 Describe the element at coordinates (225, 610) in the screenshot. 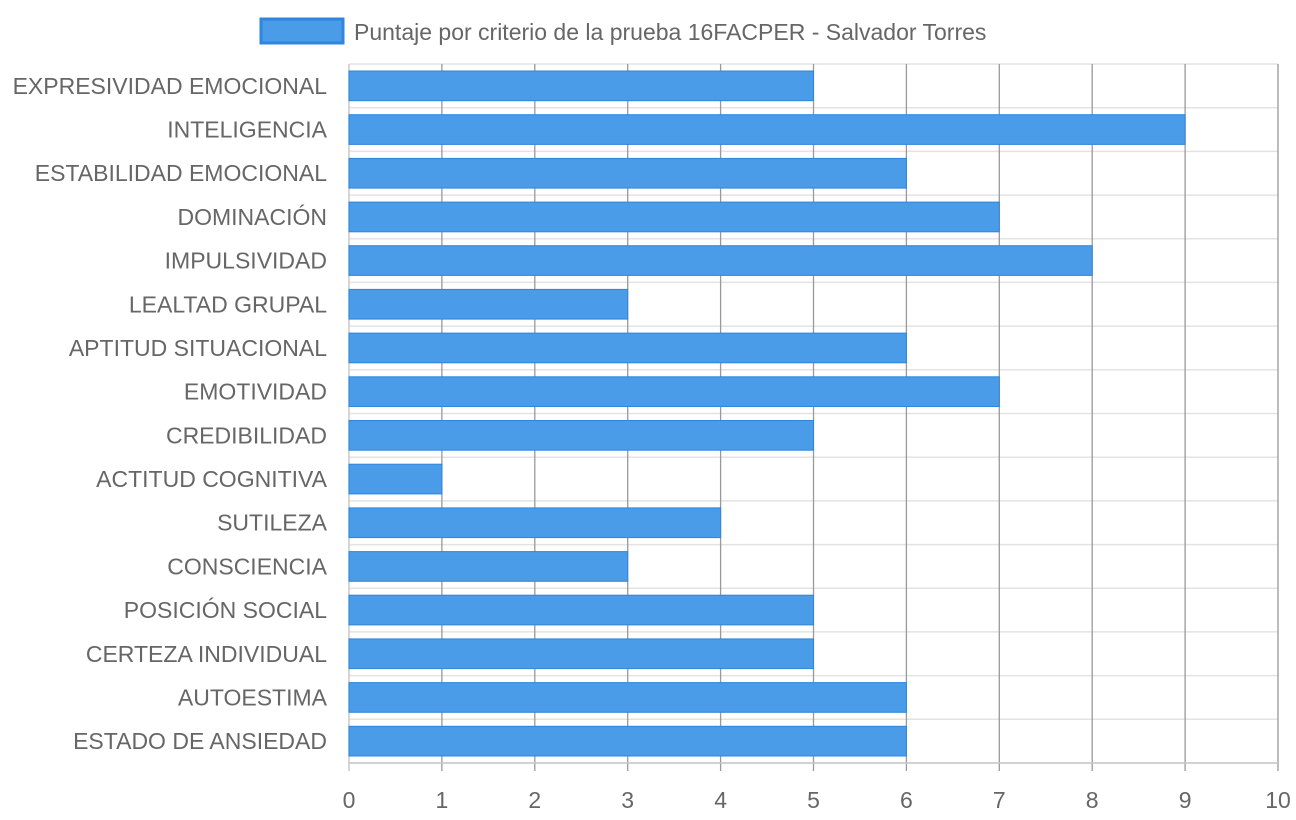

I see `category-label: POSICIÓN SOCIAL` at that location.